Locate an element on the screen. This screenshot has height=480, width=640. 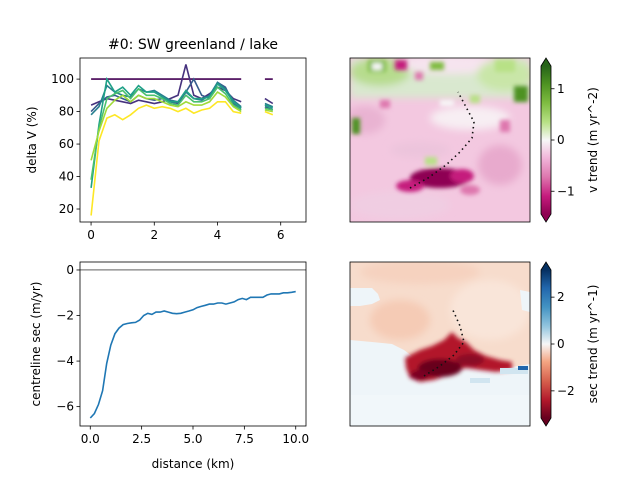
centreline-axes-frame is located at coordinates (193, 344).